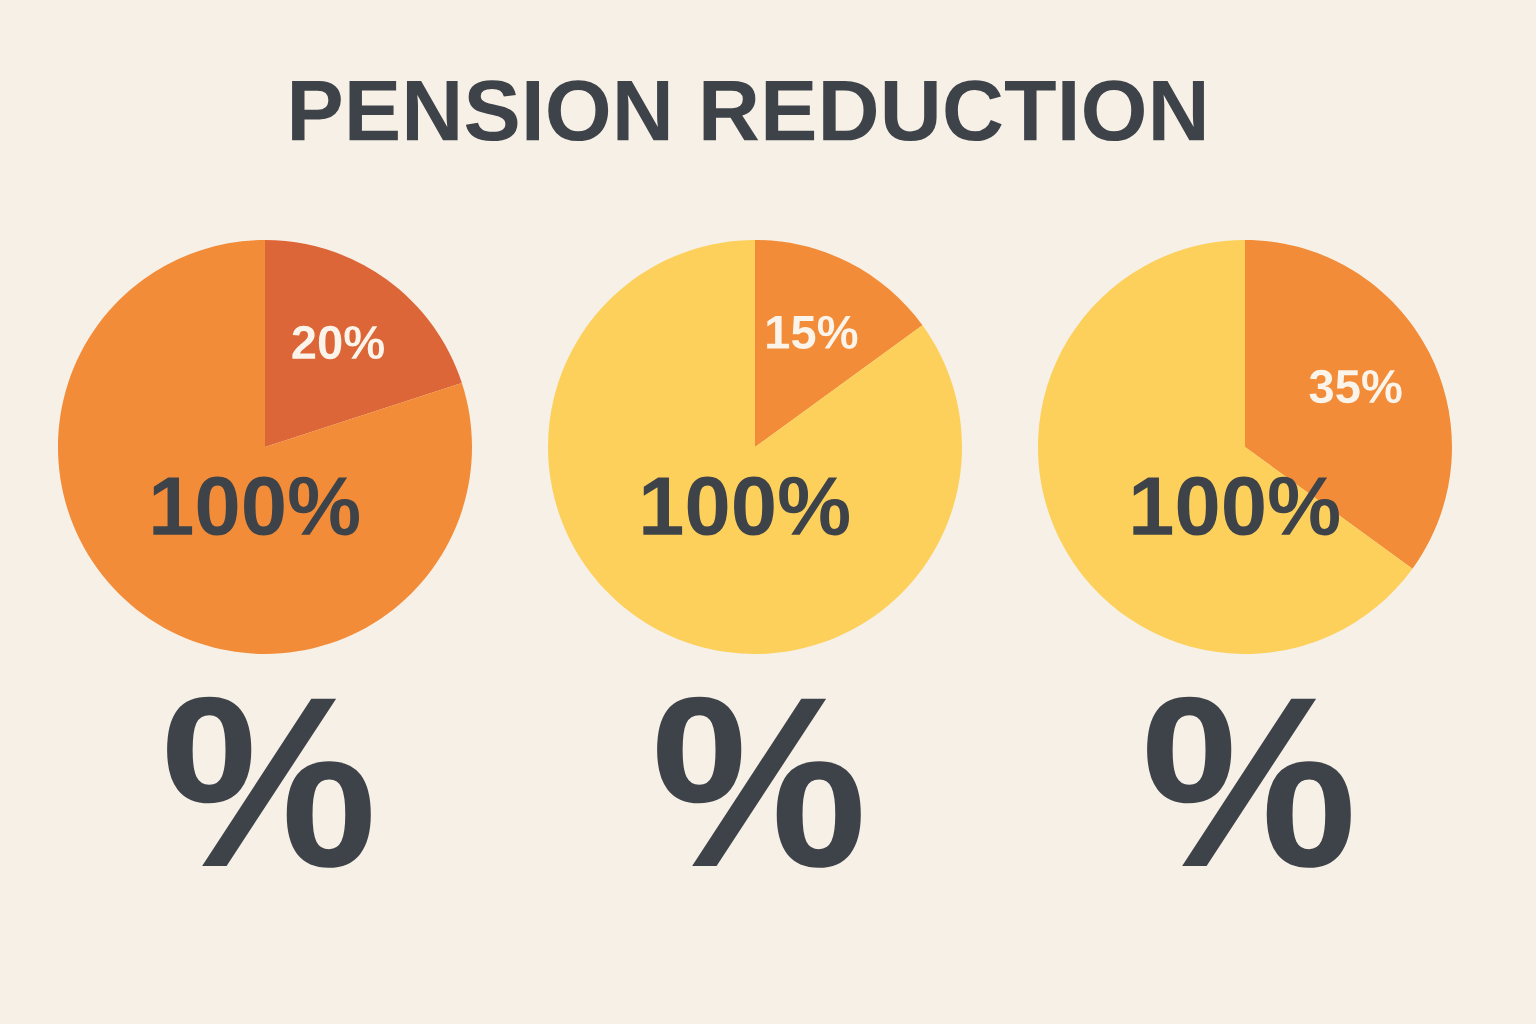  What do you see at coordinates (812, 332) in the screenshot?
I see `data-label: 15%` at bounding box center [812, 332].